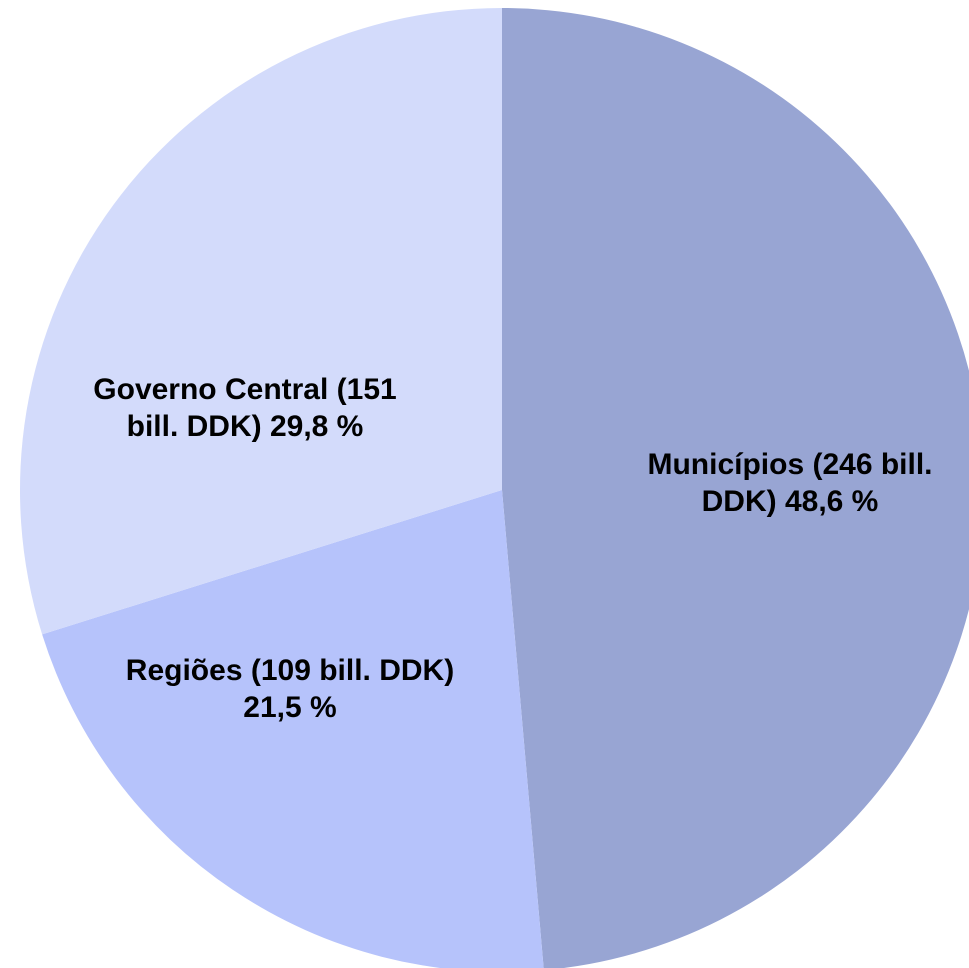 The width and height of the screenshot is (969, 968). What do you see at coordinates (790, 464) in the screenshot?
I see `label-municipios-line-1: Municípios (246 bill.` at bounding box center [790, 464].